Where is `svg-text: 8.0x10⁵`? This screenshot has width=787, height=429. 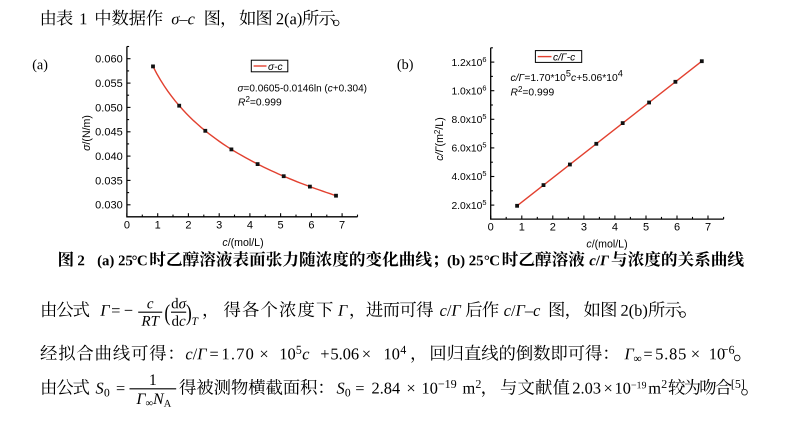
svg-text: 8.0x10⁵ is located at coordinates (468, 119).